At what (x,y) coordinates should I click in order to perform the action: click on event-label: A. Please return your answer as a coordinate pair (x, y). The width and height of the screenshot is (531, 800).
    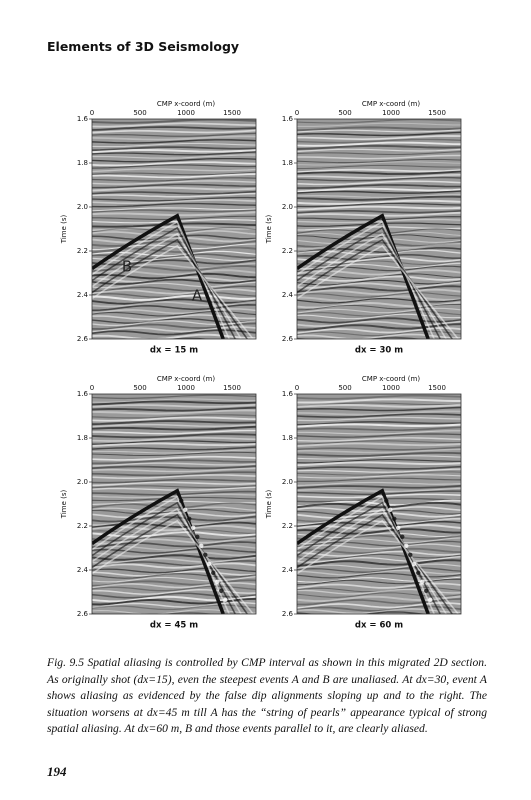
    Looking at the image, I should click on (197, 296).